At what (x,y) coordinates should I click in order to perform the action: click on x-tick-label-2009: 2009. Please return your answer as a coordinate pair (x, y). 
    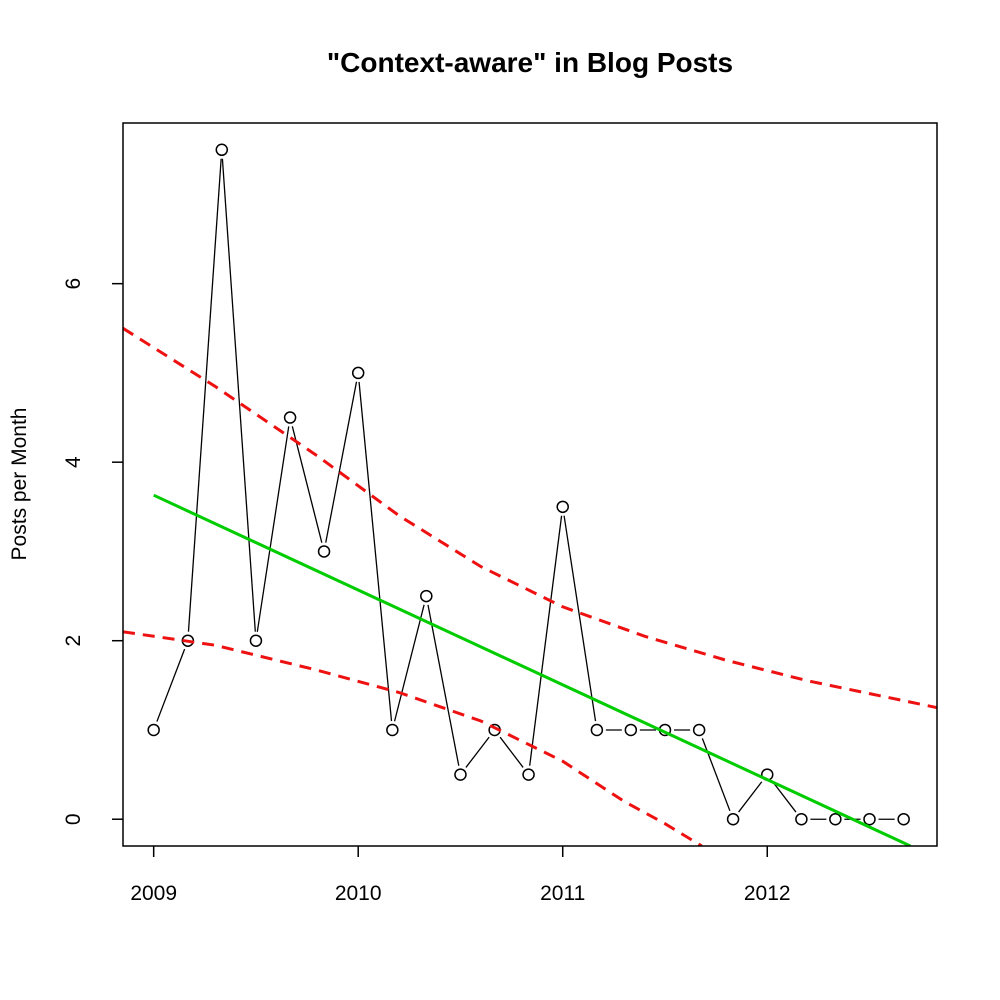
    Looking at the image, I should click on (153, 893).